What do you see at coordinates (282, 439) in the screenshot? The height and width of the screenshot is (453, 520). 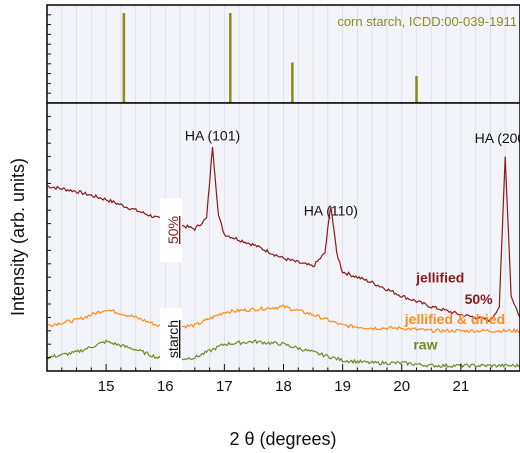 I see `x-axis-title: 2 θ (degrees)` at bounding box center [282, 439].